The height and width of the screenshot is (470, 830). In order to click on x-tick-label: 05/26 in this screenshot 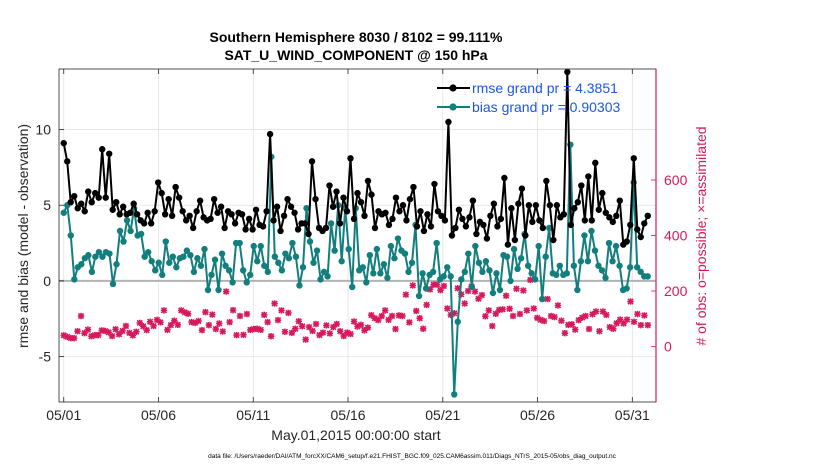, I will do `click(537, 415)`.